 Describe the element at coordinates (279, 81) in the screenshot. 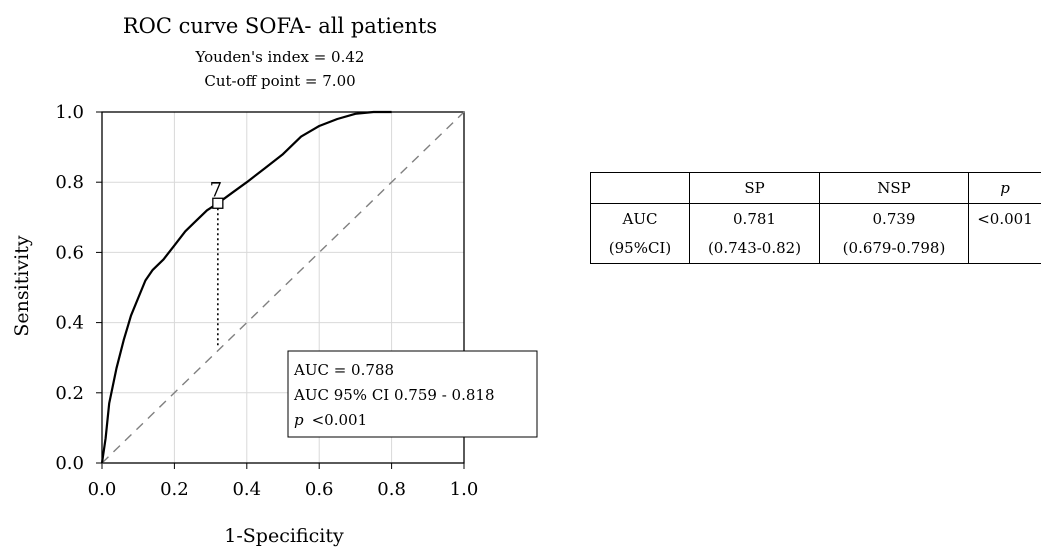

I see `chart-subtitle-cutoff: Cut-off point = 7.00` at that location.